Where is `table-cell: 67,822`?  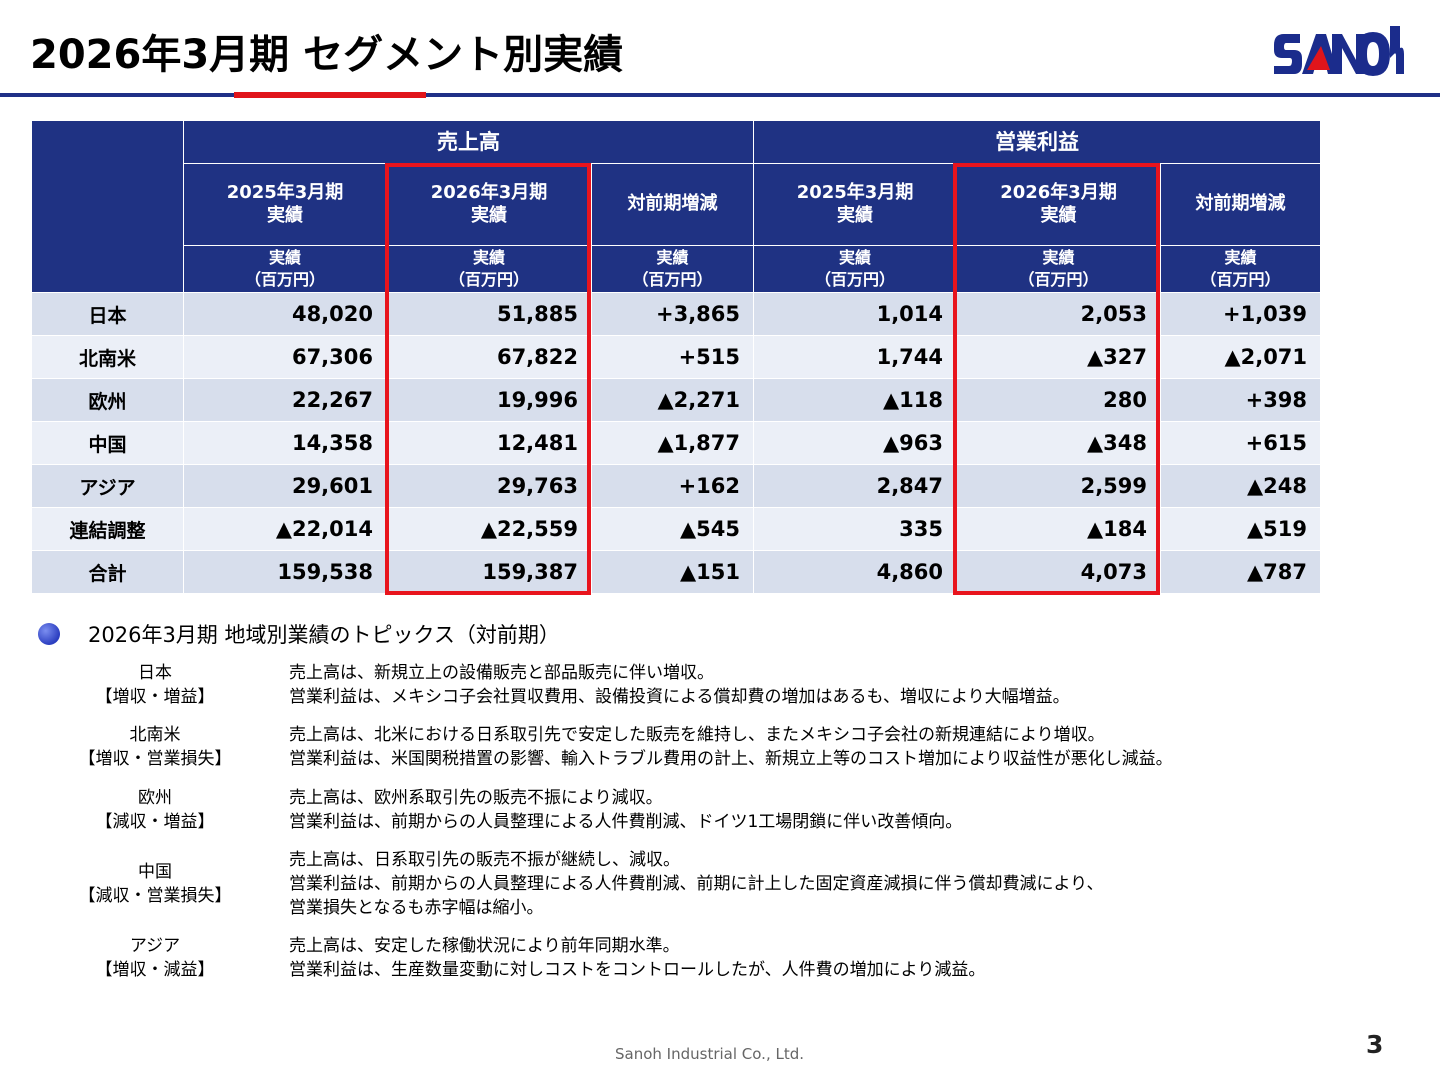 table-cell: 67,822 is located at coordinates (489, 357).